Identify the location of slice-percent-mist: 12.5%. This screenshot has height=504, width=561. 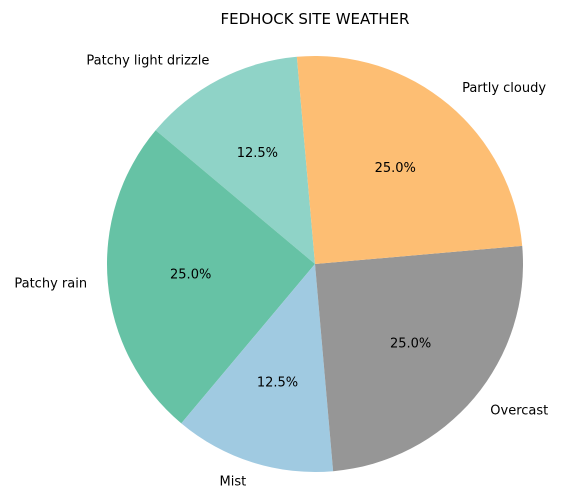
(277, 383).